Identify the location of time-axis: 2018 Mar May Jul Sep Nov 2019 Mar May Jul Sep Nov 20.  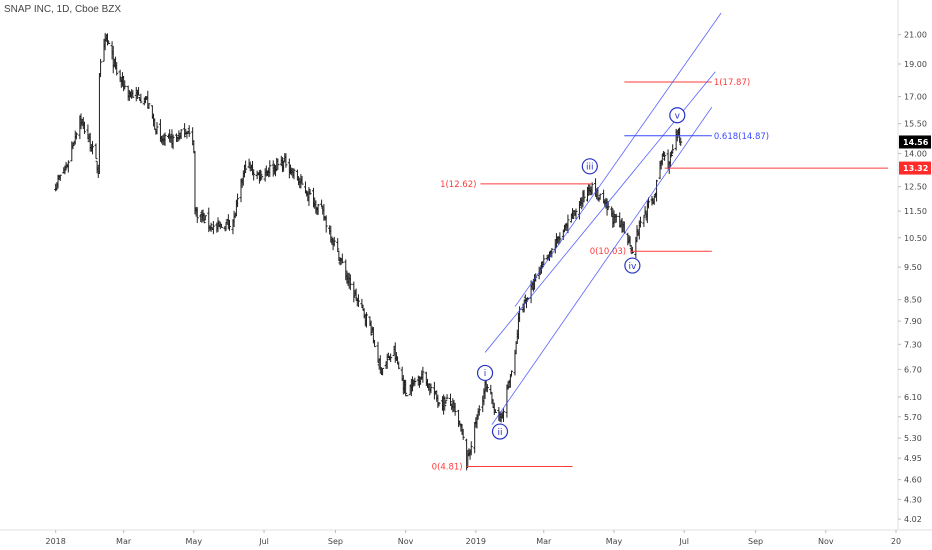
(474, 538).